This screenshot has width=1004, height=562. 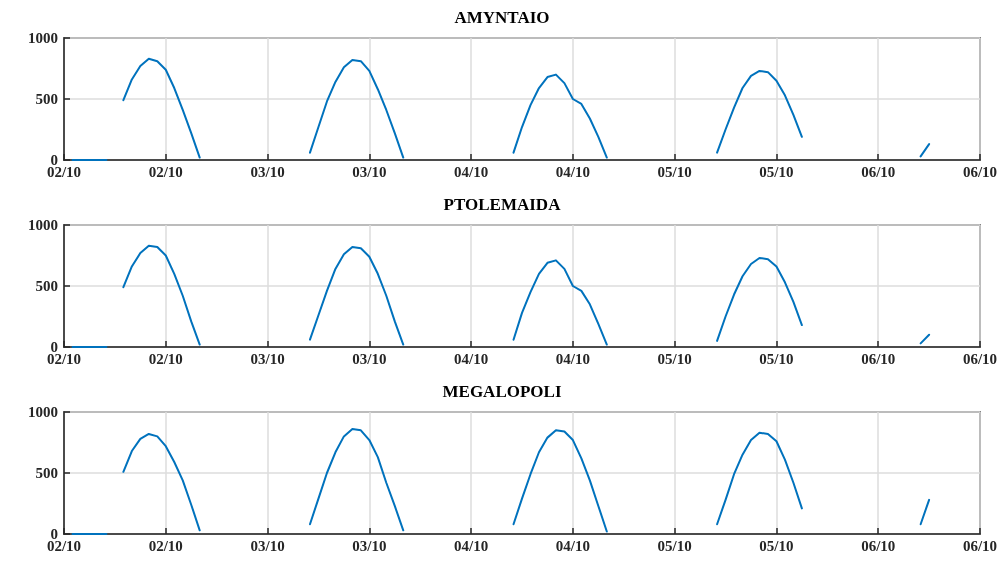 What do you see at coordinates (502, 17) in the screenshot?
I see `chart-title: AMYNTAIO` at bounding box center [502, 17].